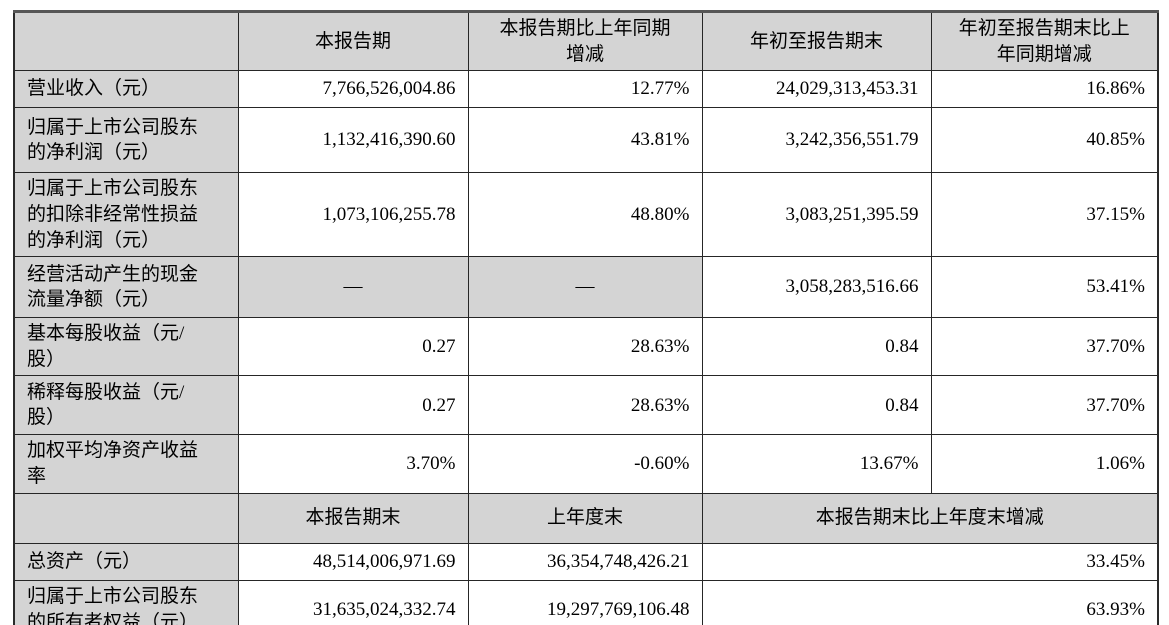  Describe the element at coordinates (930, 561) in the screenshot. I see `cell-value: 33.45%` at that location.